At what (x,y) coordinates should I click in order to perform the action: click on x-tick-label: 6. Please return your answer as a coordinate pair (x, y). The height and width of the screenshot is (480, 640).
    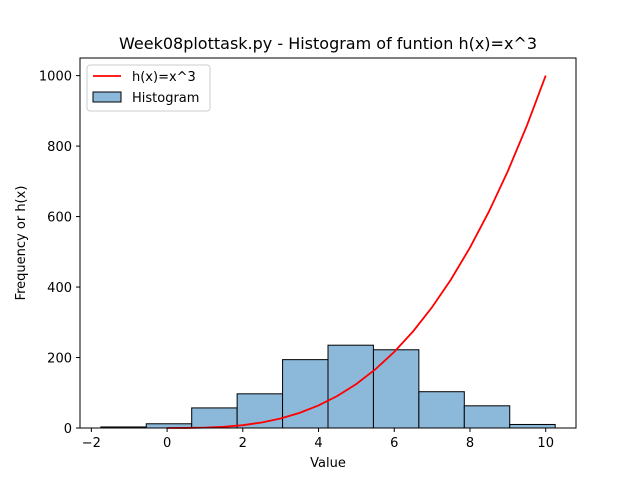
    Looking at the image, I should click on (394, 443).